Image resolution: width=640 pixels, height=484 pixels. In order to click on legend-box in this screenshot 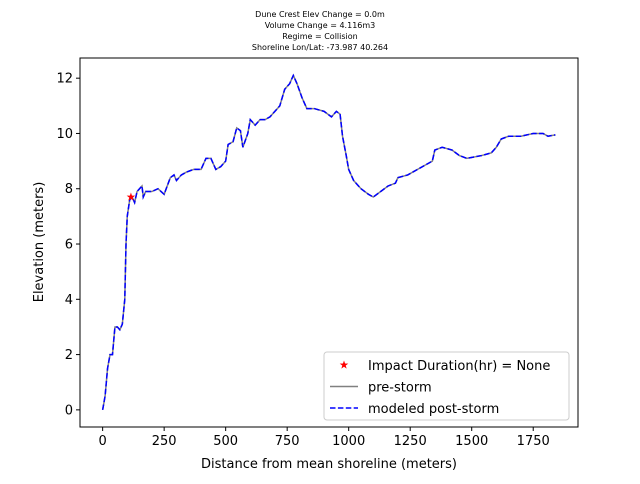, I will do `click(446, 386)`.